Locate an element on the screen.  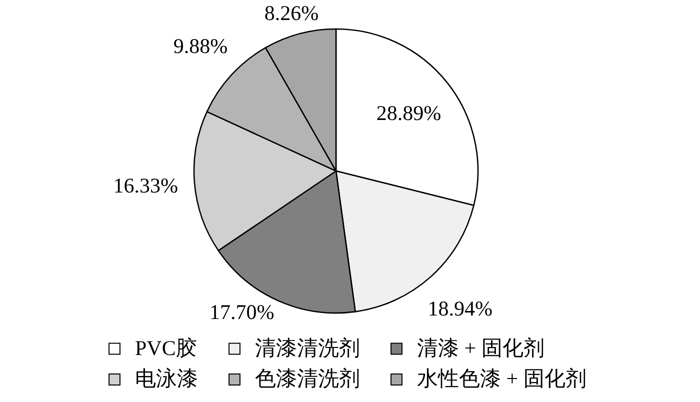
data-label: 8.26% is located at coordinates (291, 12).